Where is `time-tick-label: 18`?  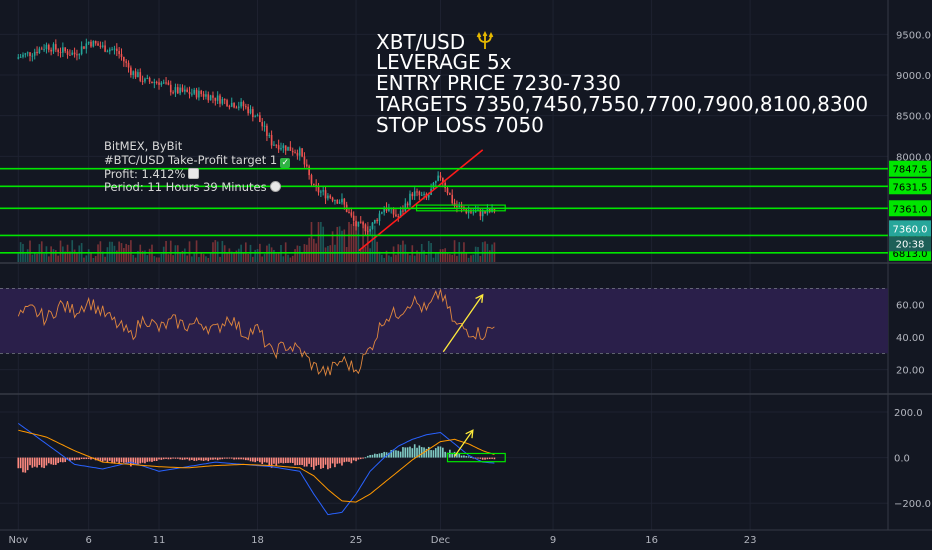
time-tick-label: 18 is located at coordinates (257, 540).